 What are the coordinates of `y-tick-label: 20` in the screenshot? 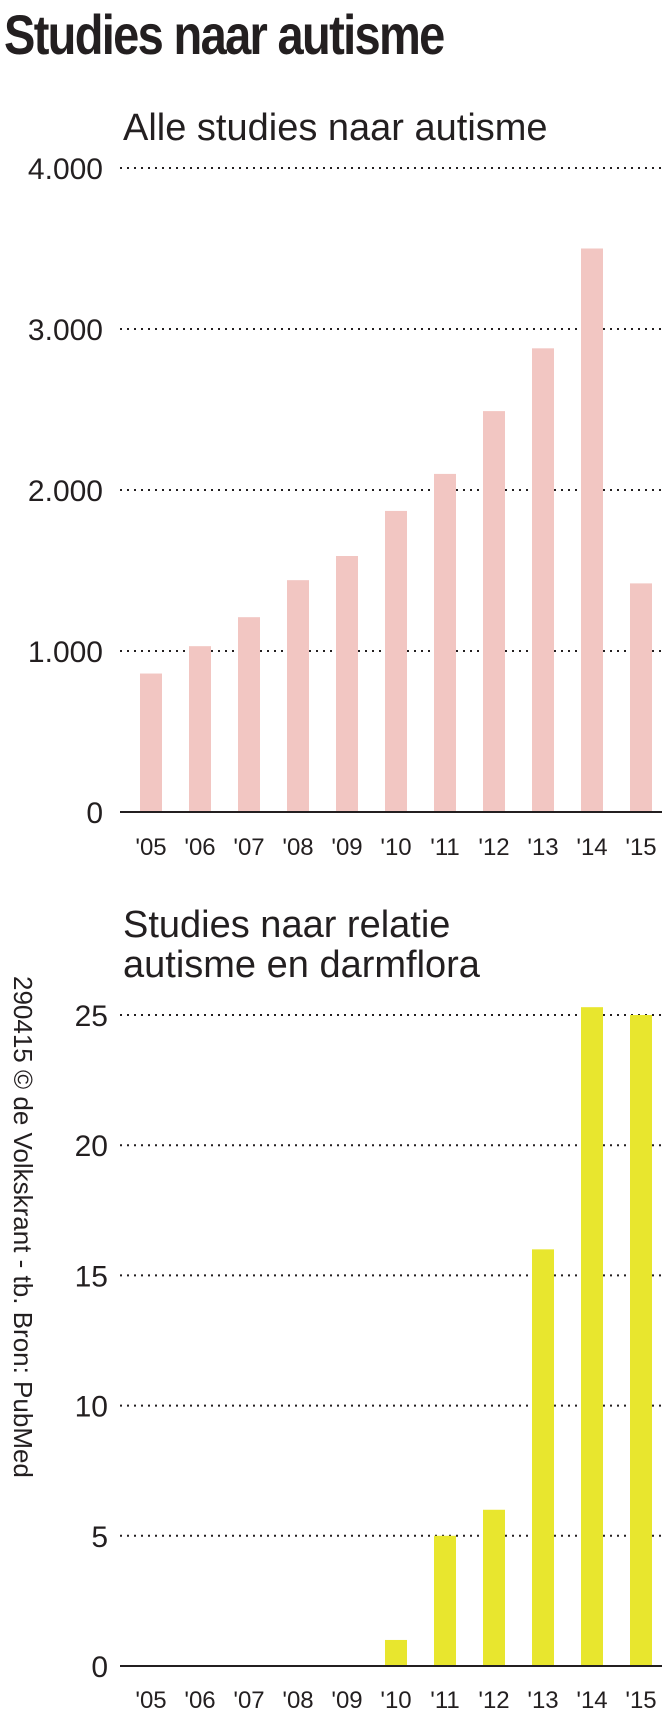 It's located at (91, 1146).